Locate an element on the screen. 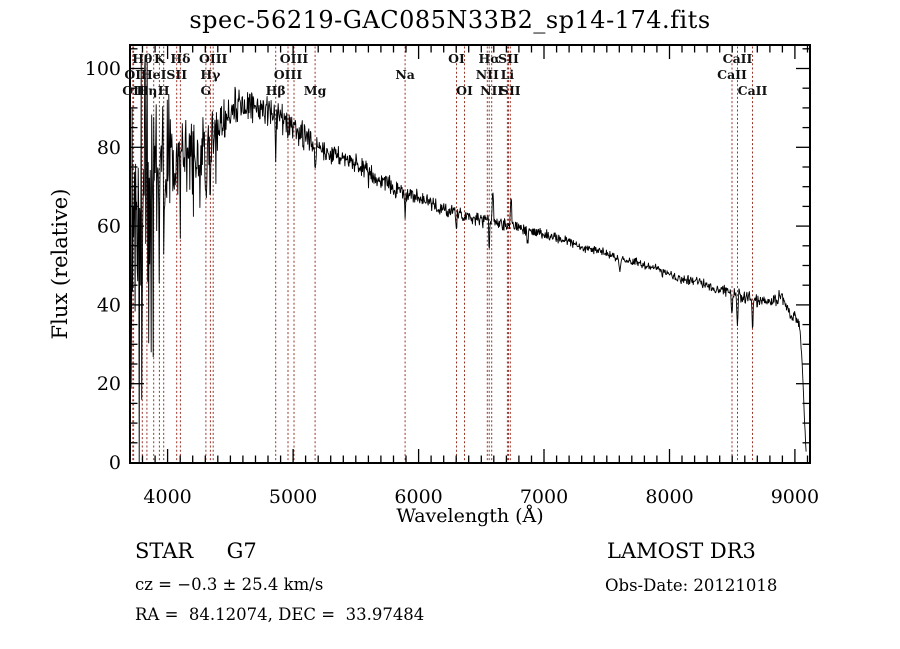 The width and height of the screenshot is (900, 649). annotation-cz: cz = −0.3 ± 25.4 km/s is located at coordinates (229, 584).